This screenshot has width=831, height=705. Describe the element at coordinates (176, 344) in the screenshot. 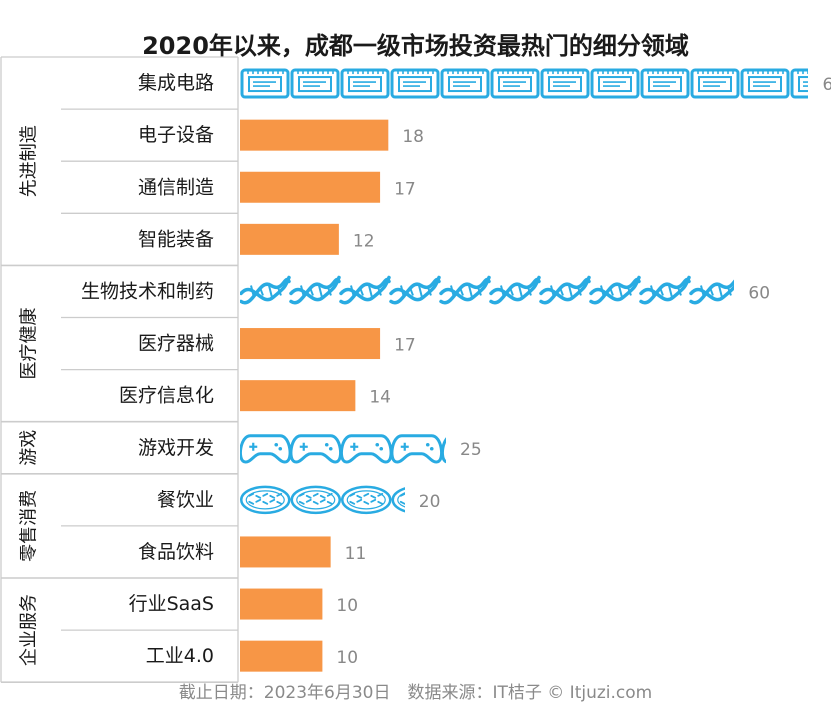

I see `category-label: 医疗器械` at that location.